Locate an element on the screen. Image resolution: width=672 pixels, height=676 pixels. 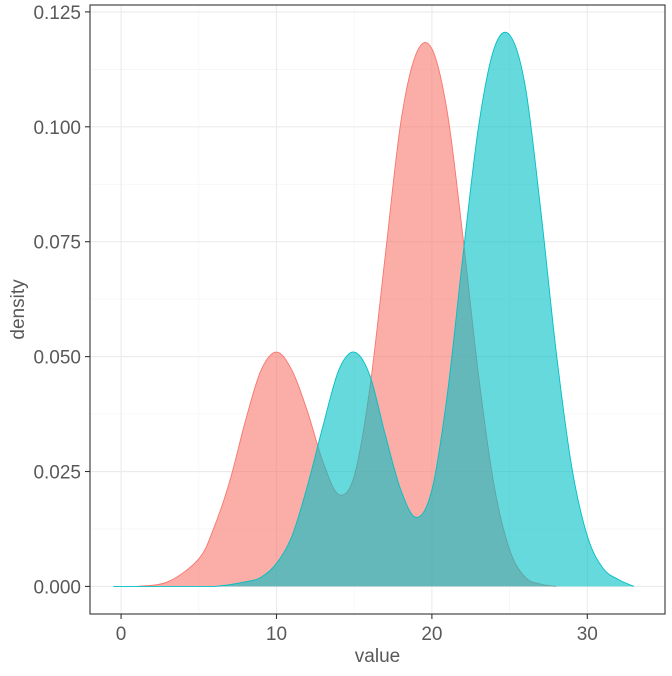
y-tick-label: 0.125 is located at coordinates (57, 13).